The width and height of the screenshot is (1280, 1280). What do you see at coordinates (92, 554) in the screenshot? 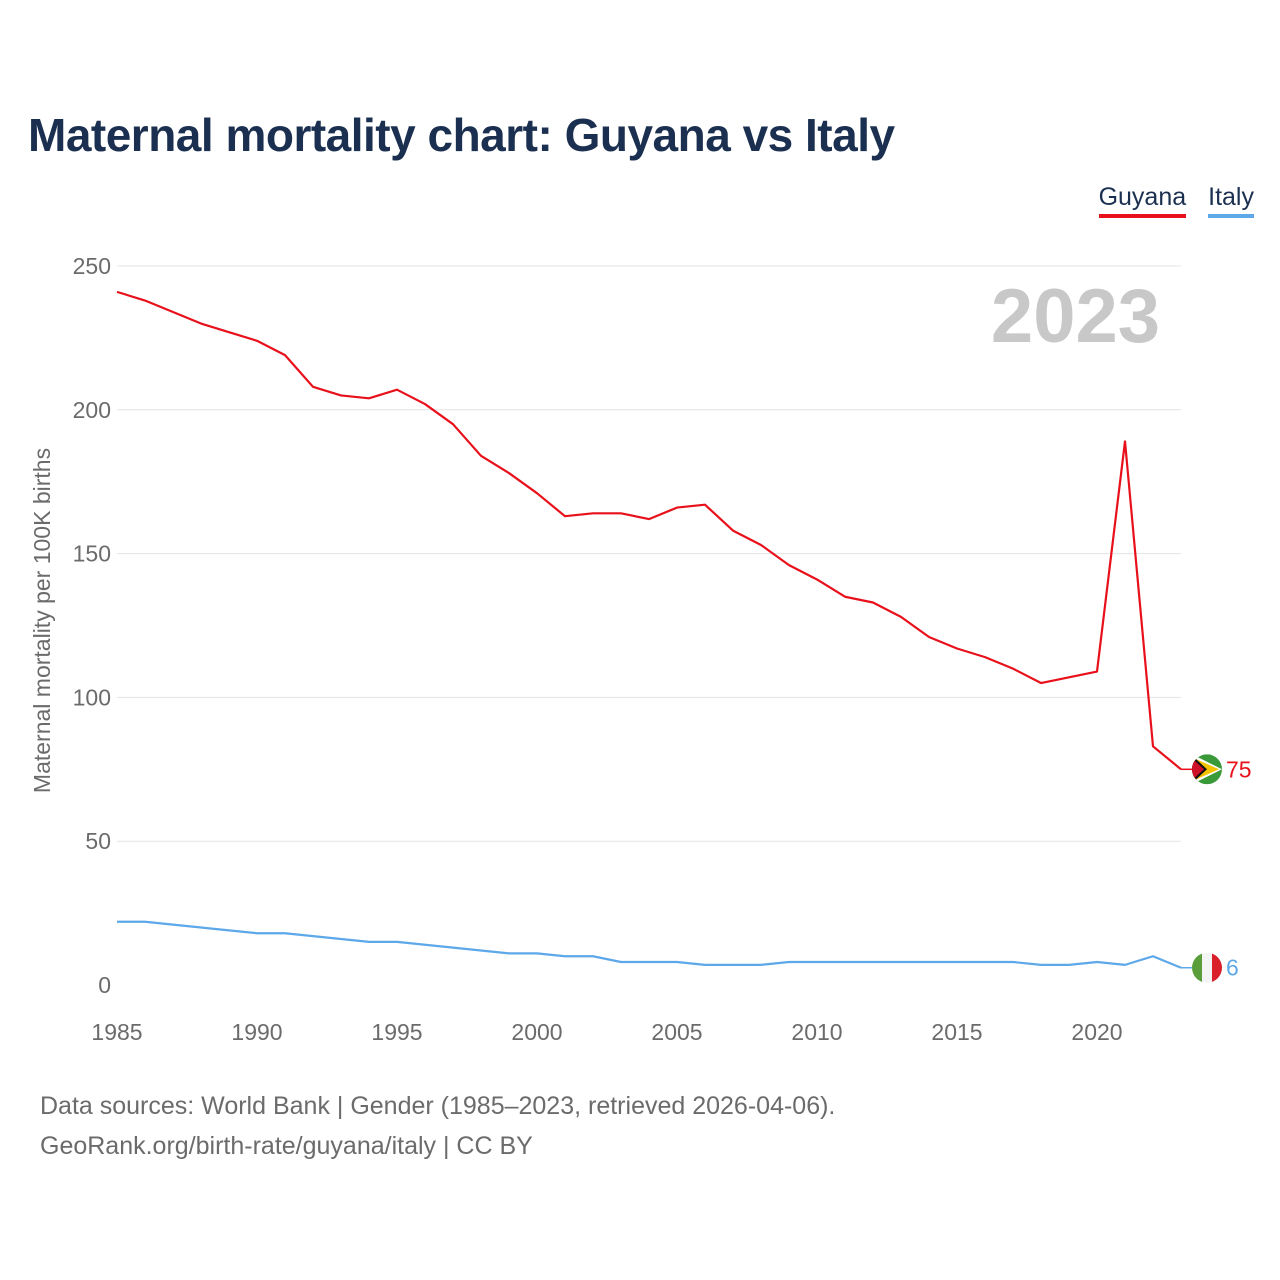
I see `y-tick-label-150: 150` at bounding box center [92, 554].